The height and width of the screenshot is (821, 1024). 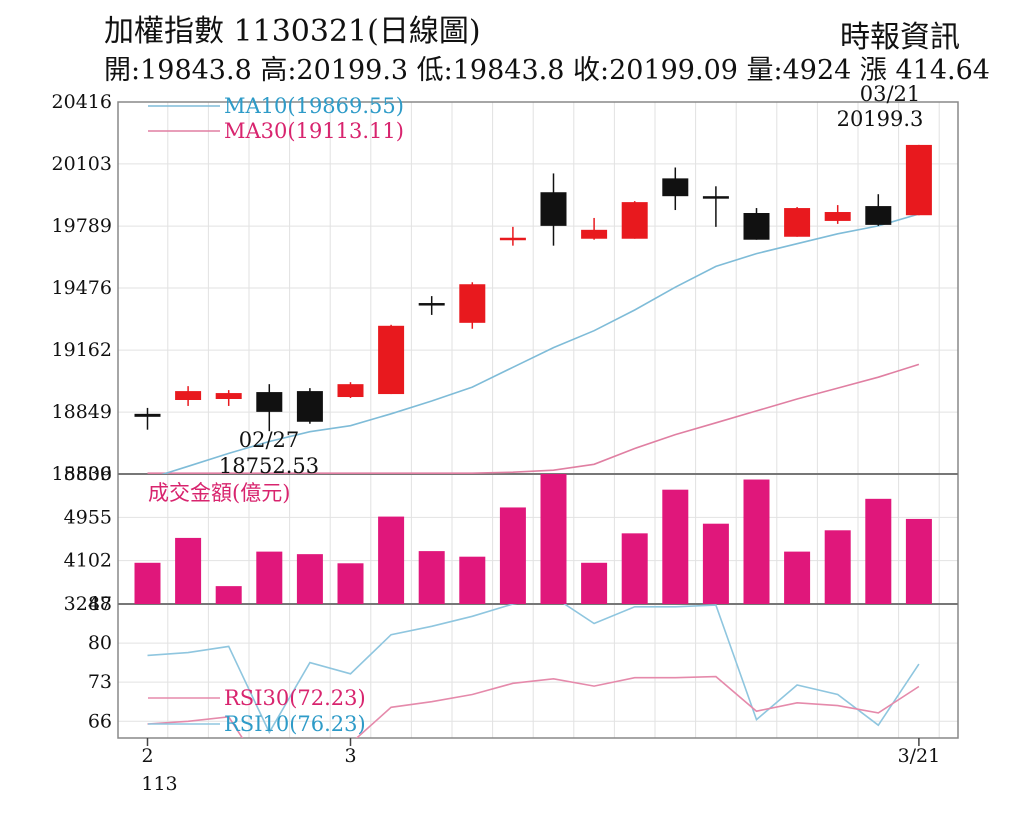 What do you see at coordinates (219, 493) in the screenshot?
I see `turnover-title: 成交金額(億元)` at bounding box center [219, 493].